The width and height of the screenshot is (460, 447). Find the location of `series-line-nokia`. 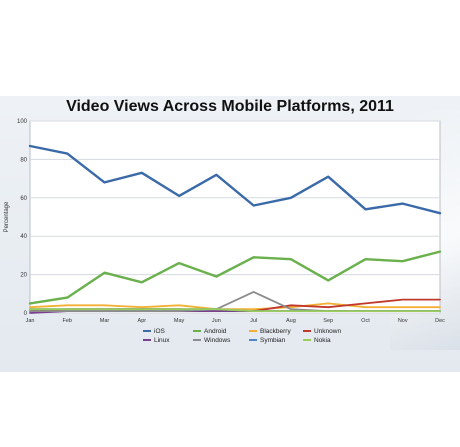

series-line-nokia is located at coordinates (235, 310).